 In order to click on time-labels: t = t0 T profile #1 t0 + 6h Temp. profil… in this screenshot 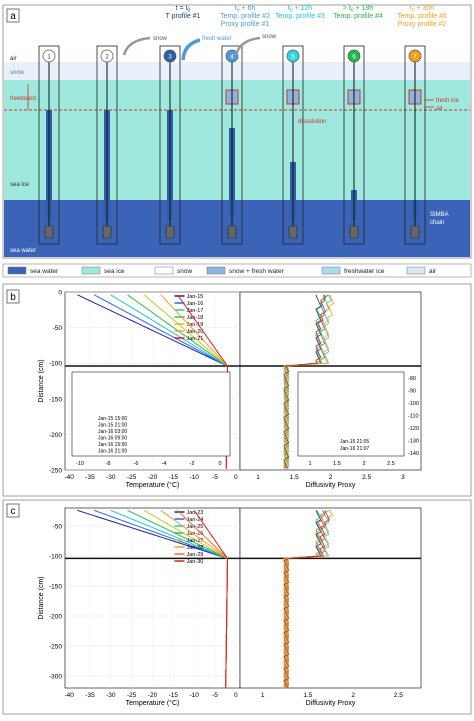, I will do `click(306, 16)`.